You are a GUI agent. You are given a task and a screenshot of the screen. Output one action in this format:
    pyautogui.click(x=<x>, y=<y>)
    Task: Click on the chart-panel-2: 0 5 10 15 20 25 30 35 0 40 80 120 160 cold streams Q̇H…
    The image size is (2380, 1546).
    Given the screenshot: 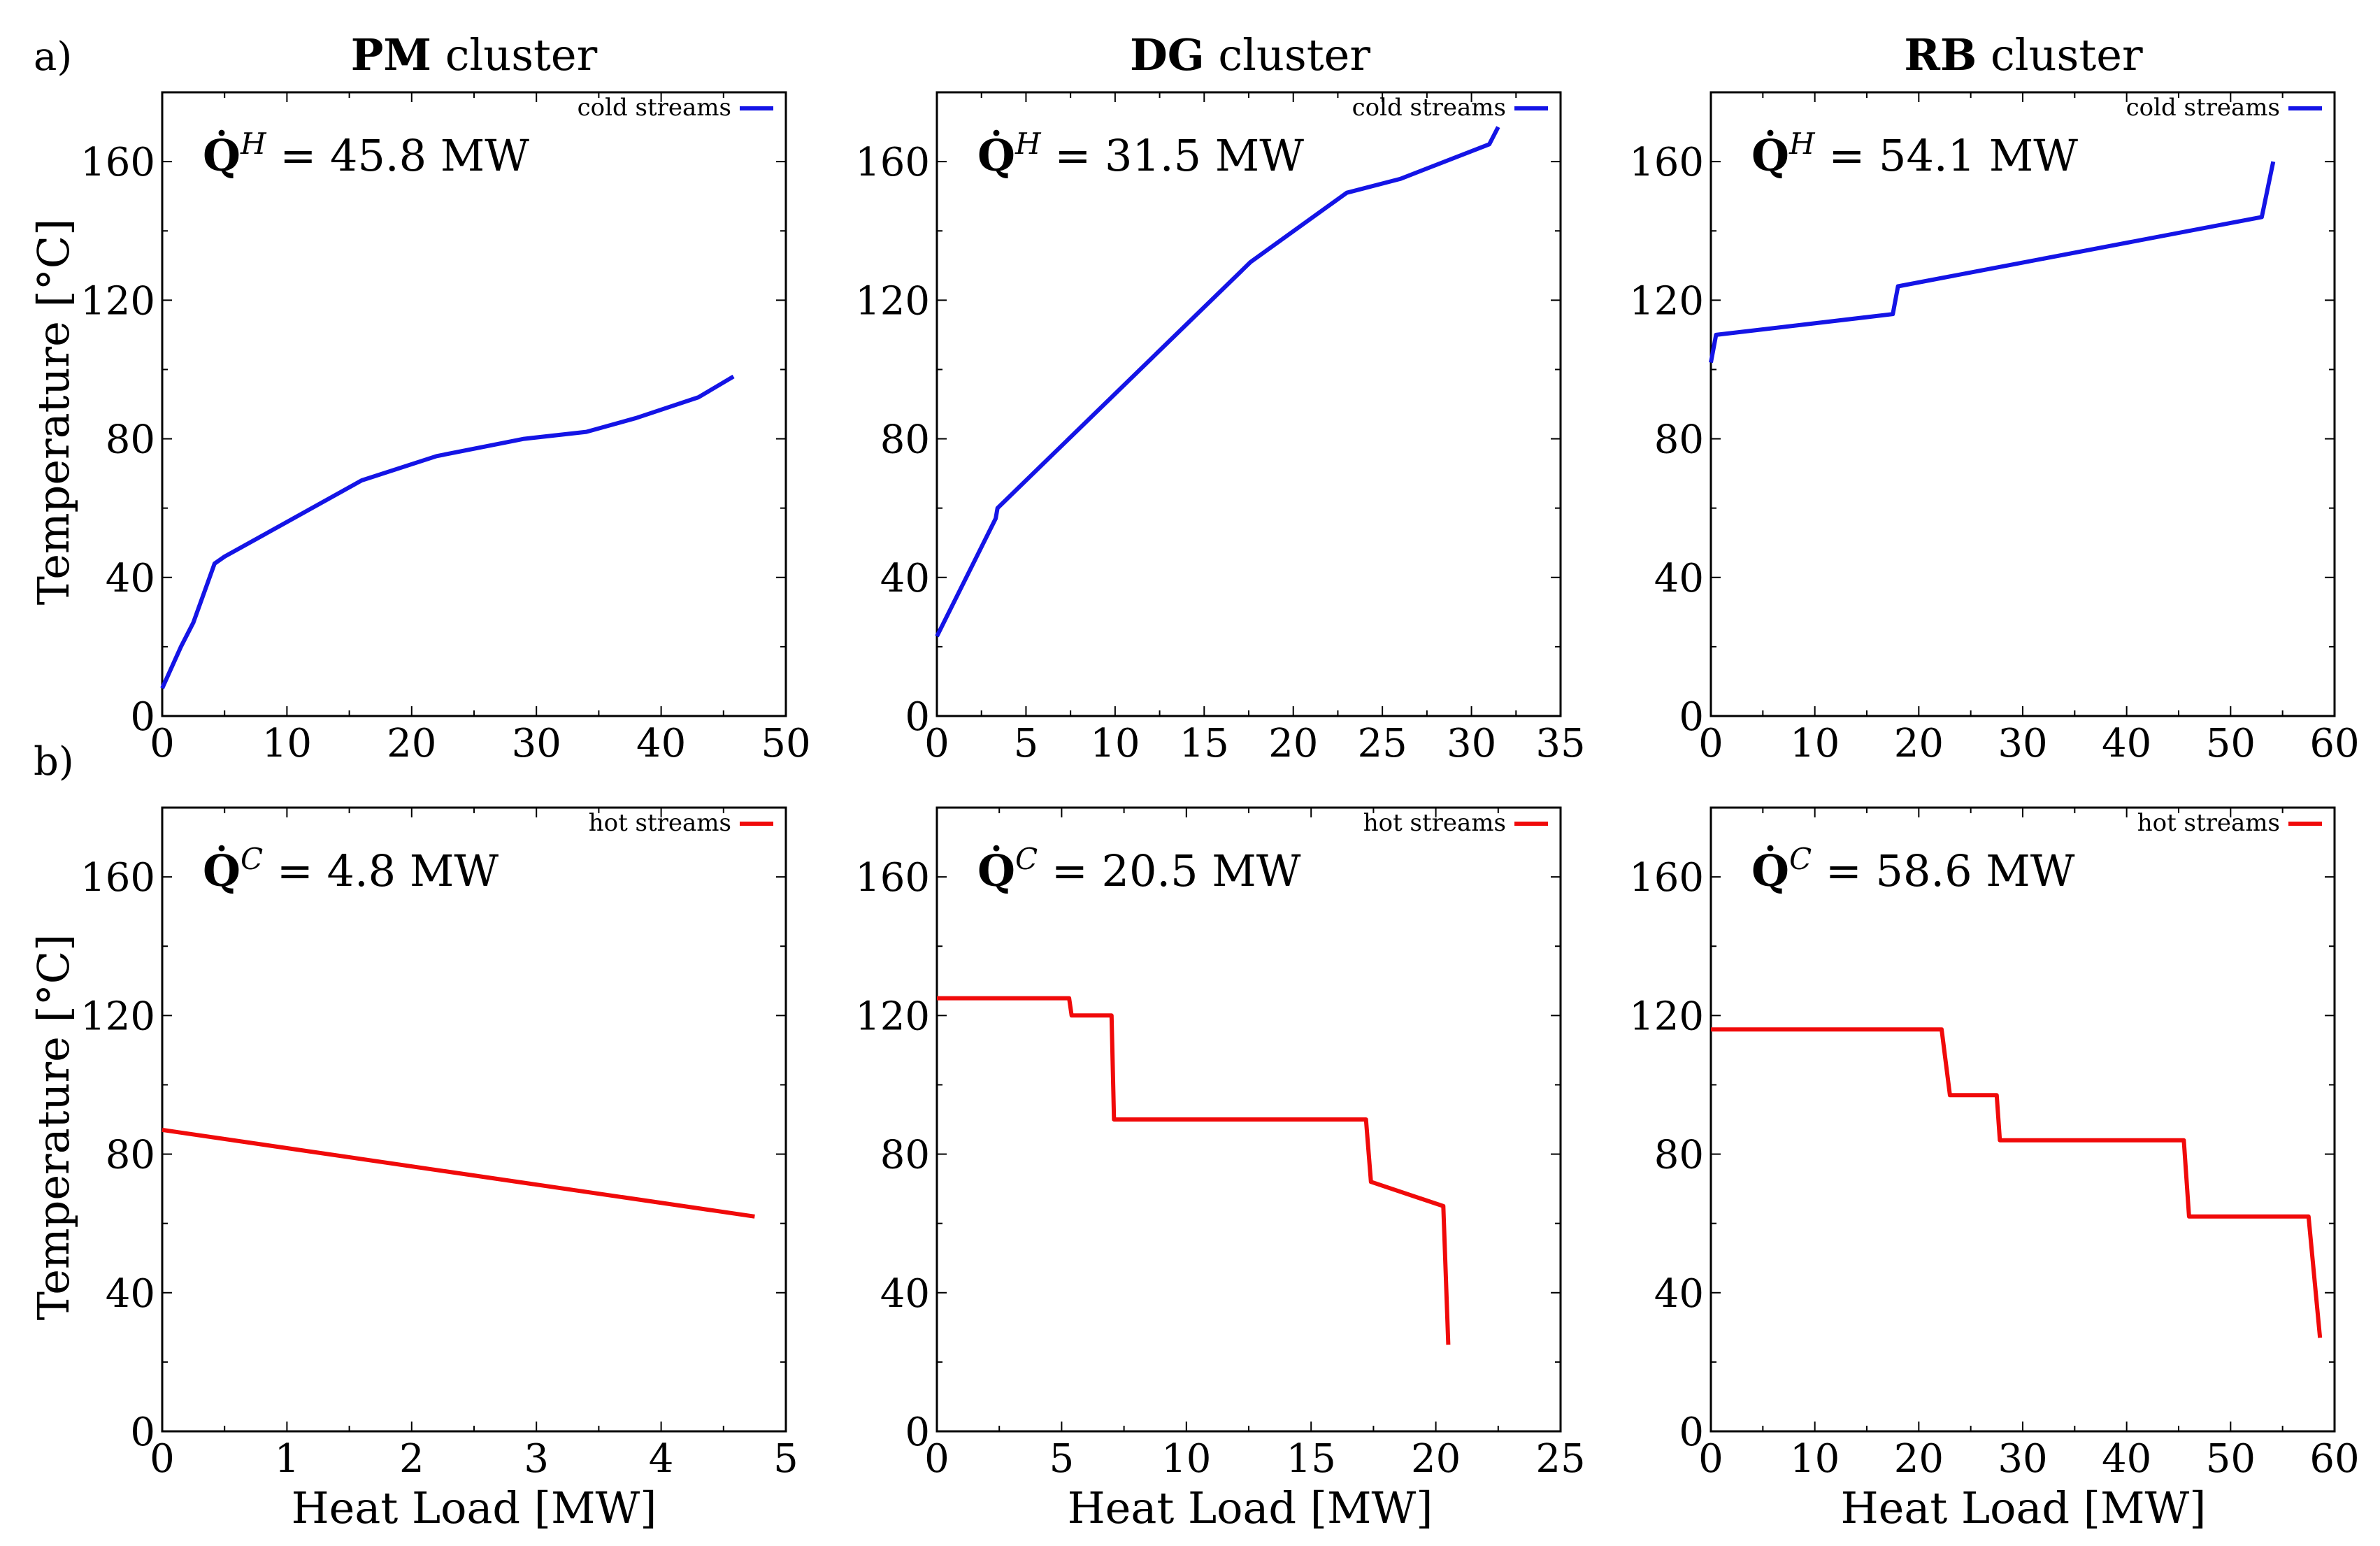 What is the action you would take?
    pyautogui.click(x=1220, y=428)
    